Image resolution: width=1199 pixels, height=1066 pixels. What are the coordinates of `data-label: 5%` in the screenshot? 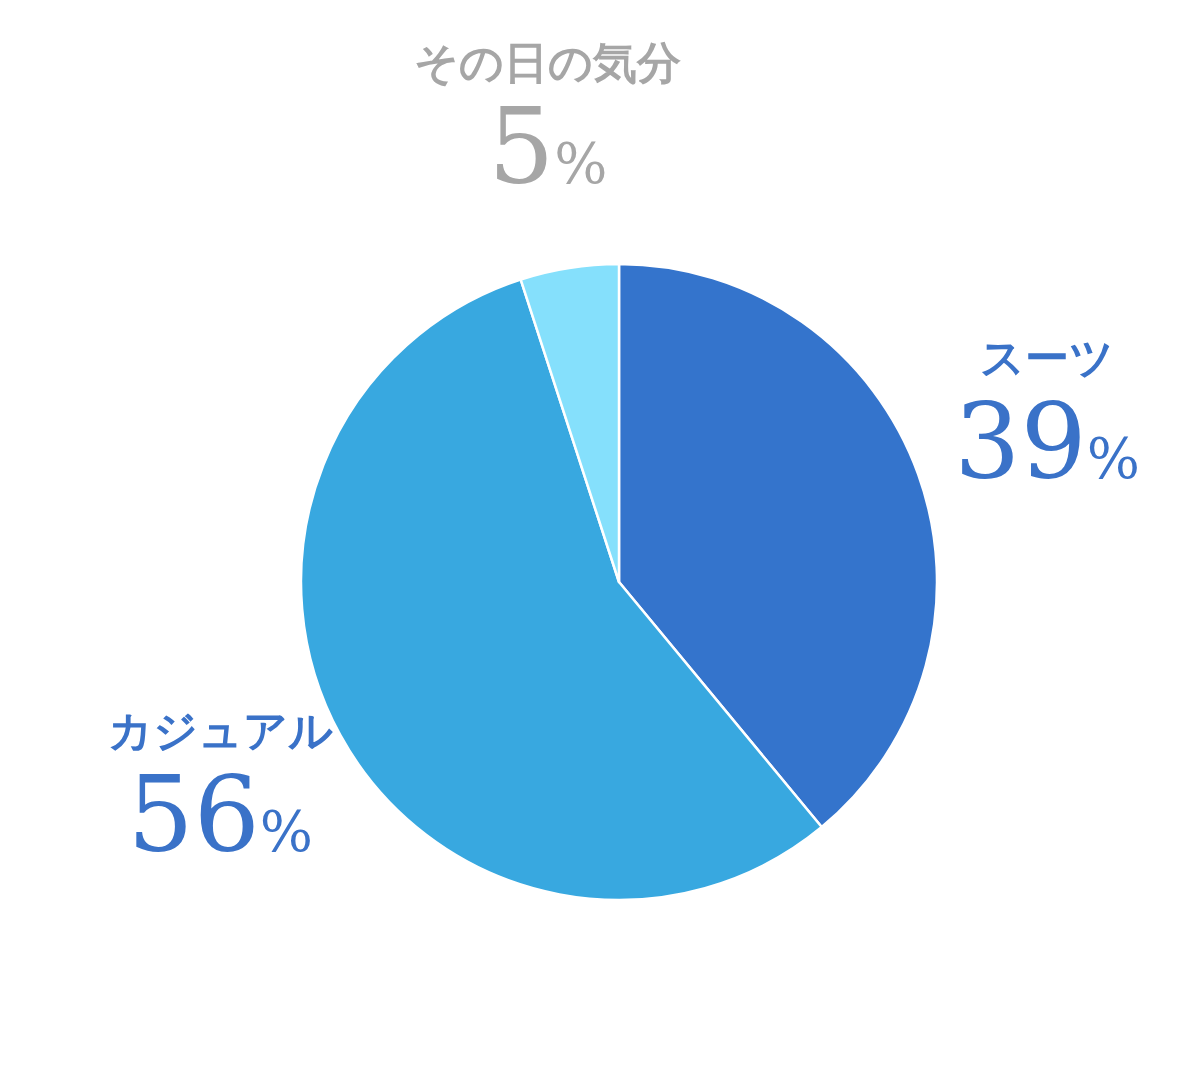 It's located at (548, 146).